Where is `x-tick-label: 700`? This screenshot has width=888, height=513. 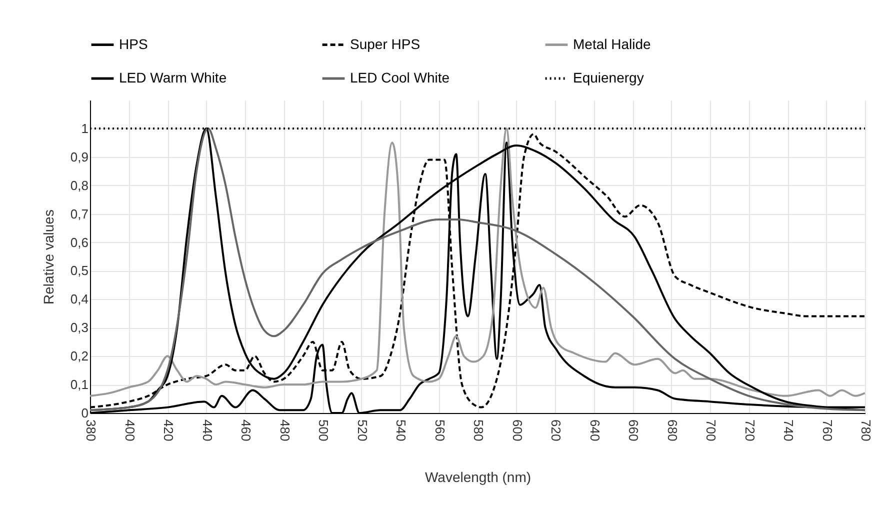
x-tick-label: 700 is located at coordinates (711, 431).